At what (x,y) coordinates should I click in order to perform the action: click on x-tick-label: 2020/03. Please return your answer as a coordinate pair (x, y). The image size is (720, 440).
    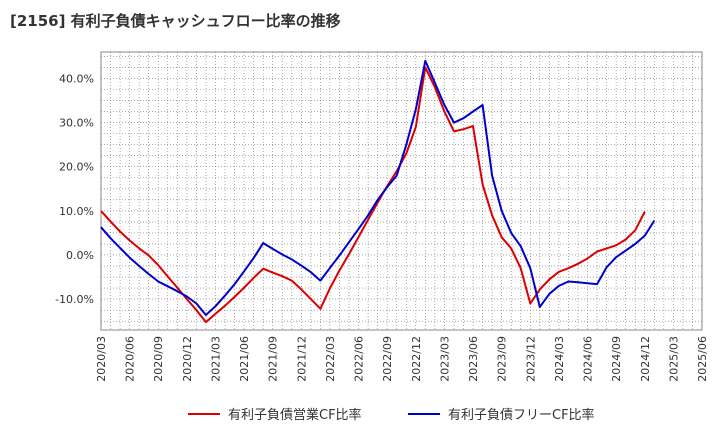
    Looking at the image, I should click on (101, 359).